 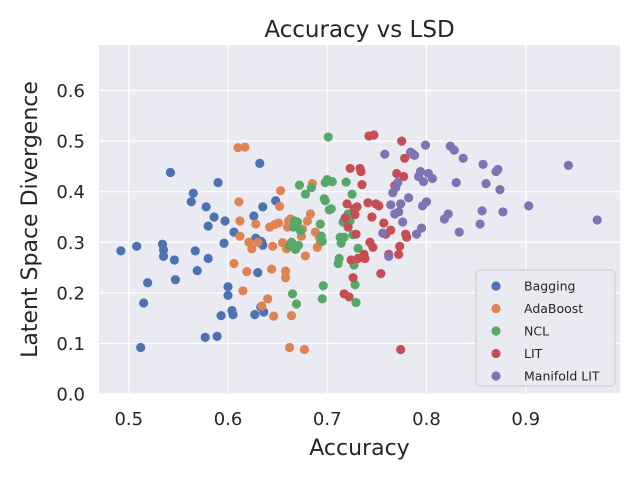 What do you see at coordinates (70, 293) in the screenshot?
I see `y-tick-label: 0.2` at bounding box center [70, 293].